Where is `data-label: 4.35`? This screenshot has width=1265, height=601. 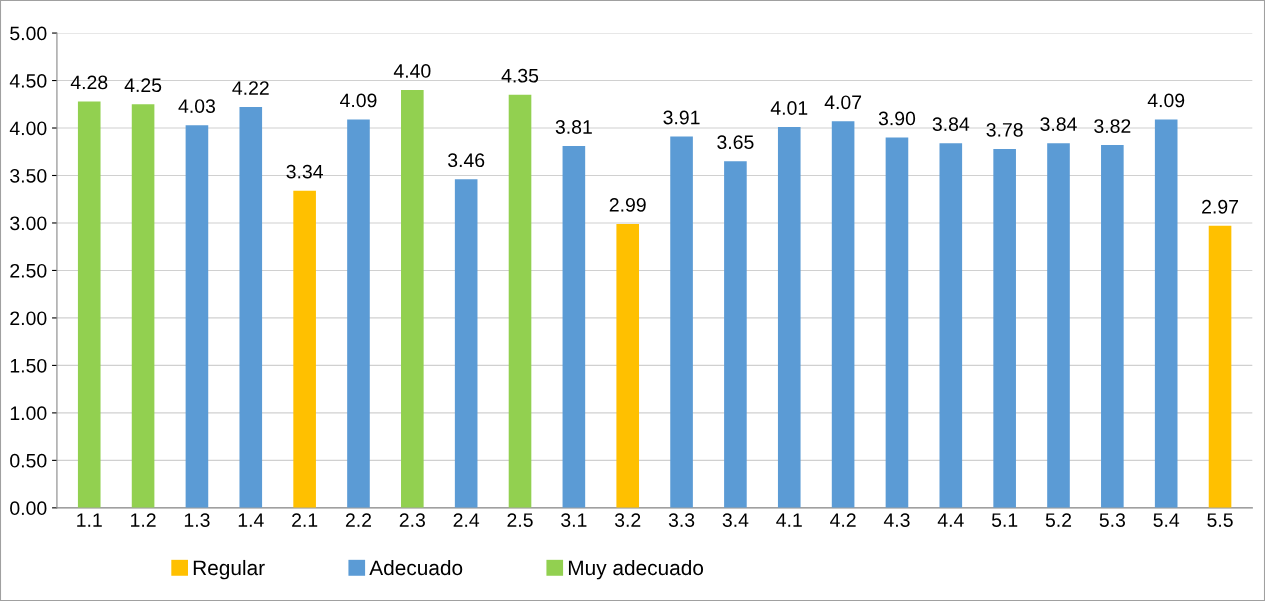
data-label: 4.35 is located at coordinates (520, 75).